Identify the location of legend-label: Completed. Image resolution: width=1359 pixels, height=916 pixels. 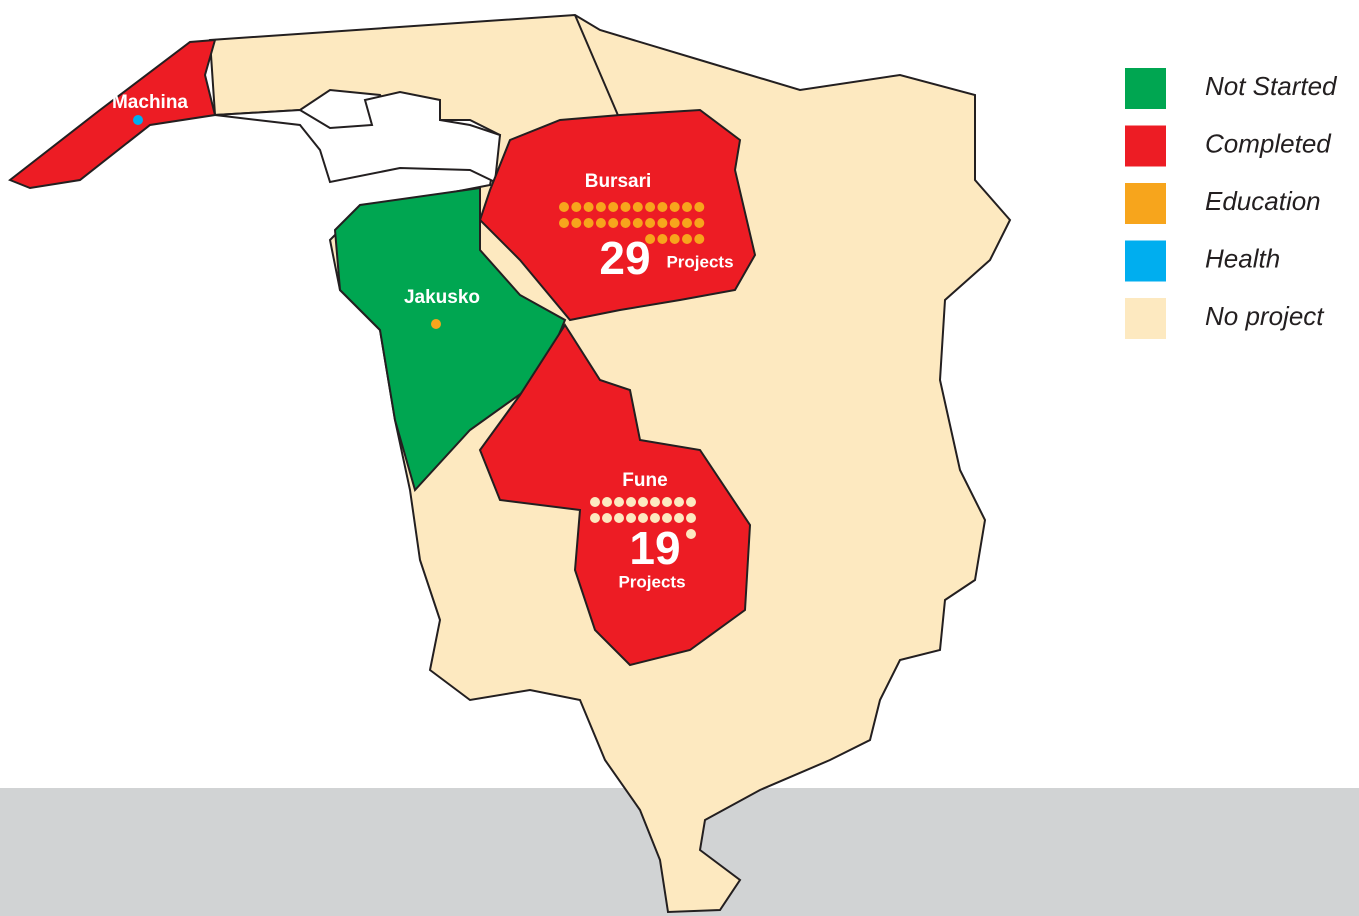
(1268, 143).